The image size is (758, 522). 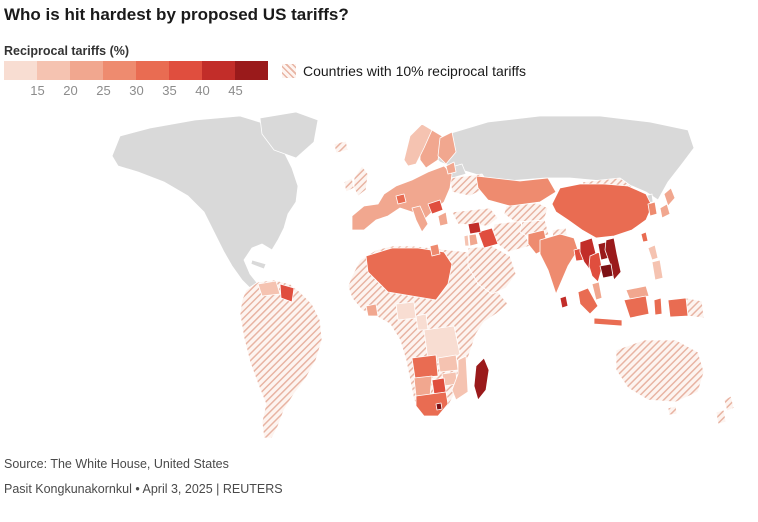 What do you see at coordinates (169, 90) in the screenshot?
I see `legend-tick: 35` at bounding box center [169, 90].